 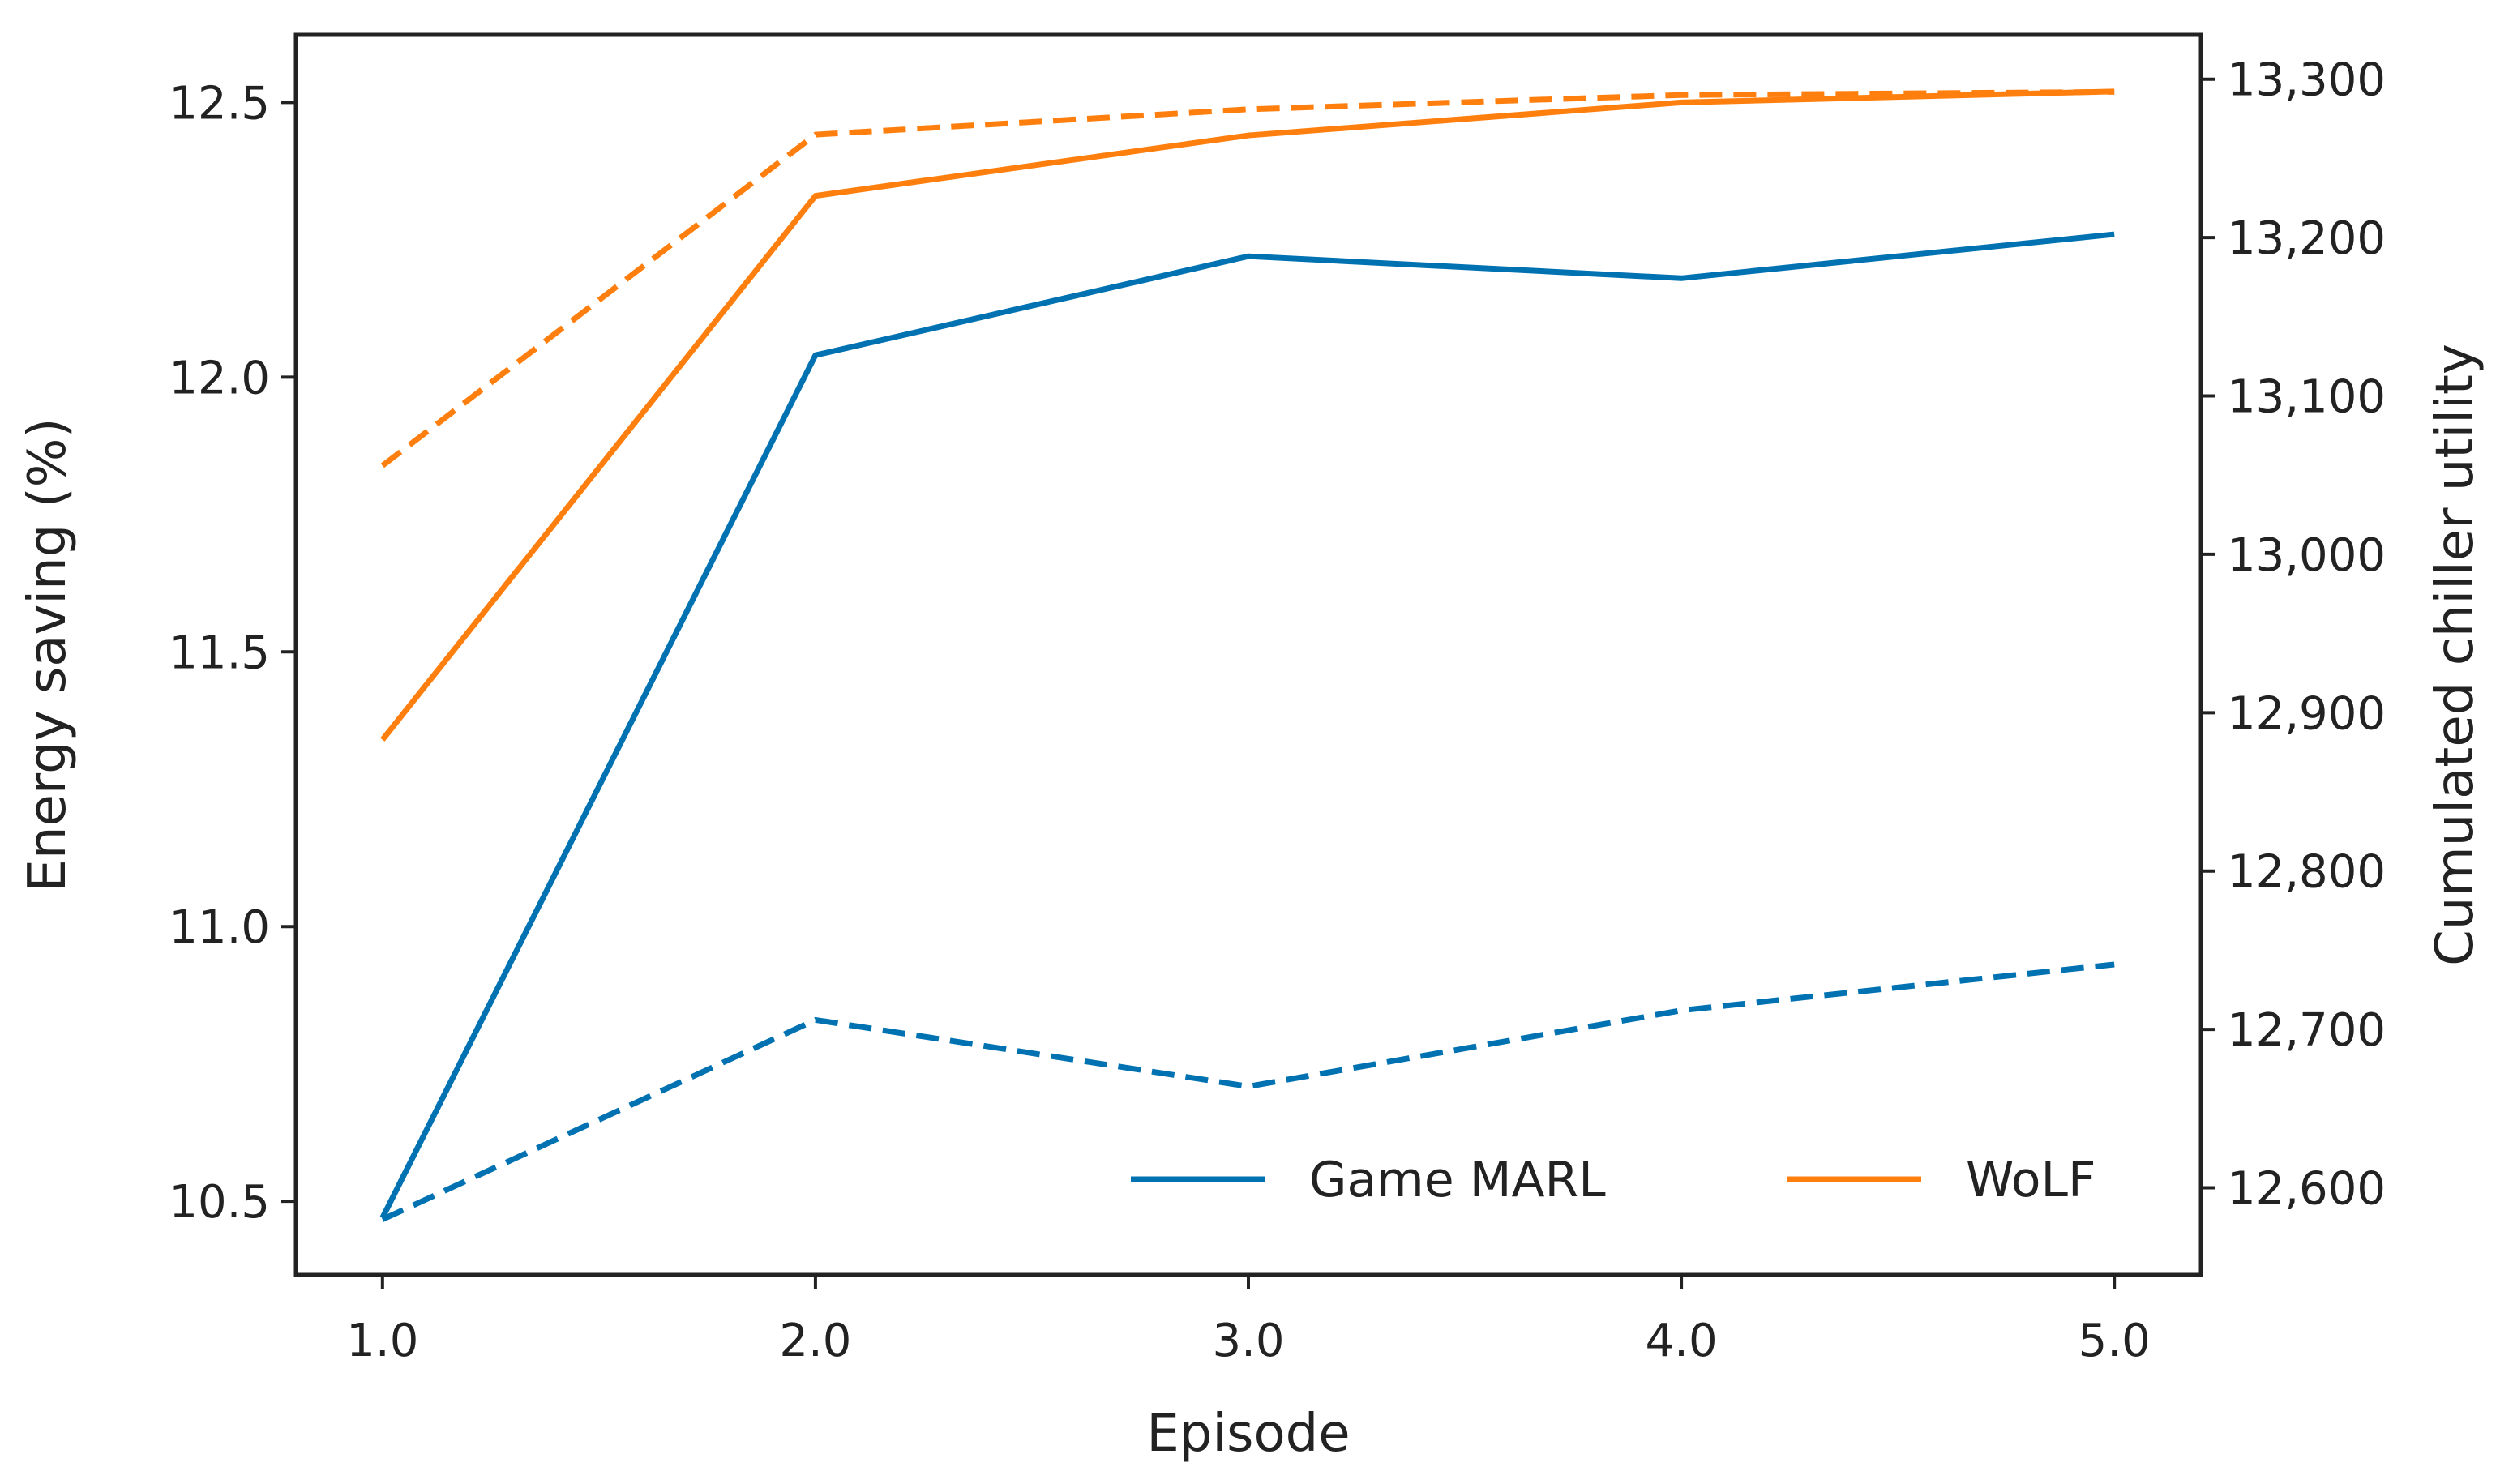 What do you see at coordinates (2306, 555) in the screenshot?
I see `y2-tick-label: 13,000` at bounding box center [2306, 555].